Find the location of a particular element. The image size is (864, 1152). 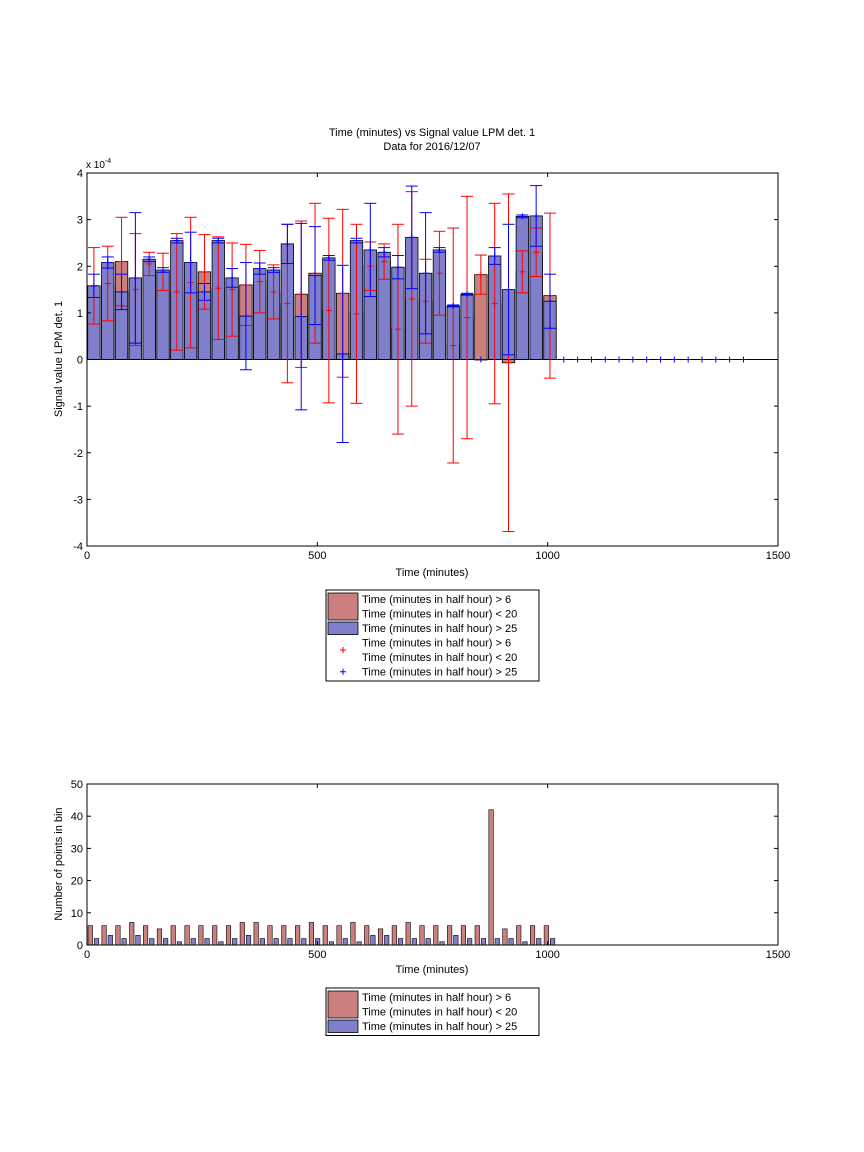

y-tick-label: 20 is located at coordinates (77, 882).